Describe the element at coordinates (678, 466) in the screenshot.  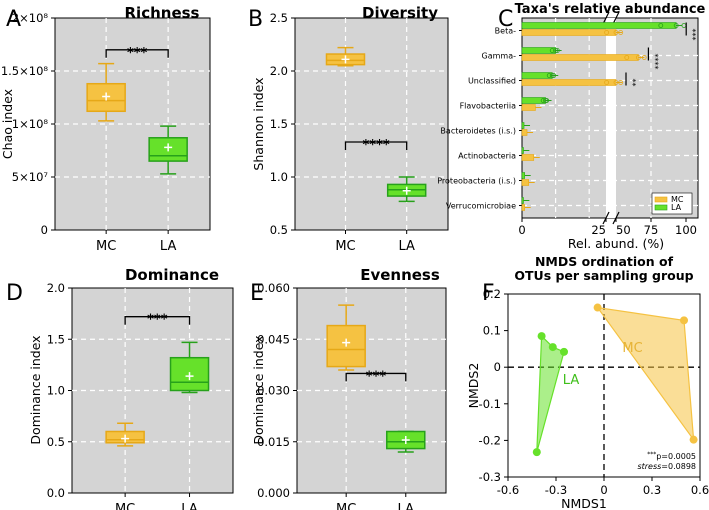
I see `annotation-stress-value: =0.0898` at that location.